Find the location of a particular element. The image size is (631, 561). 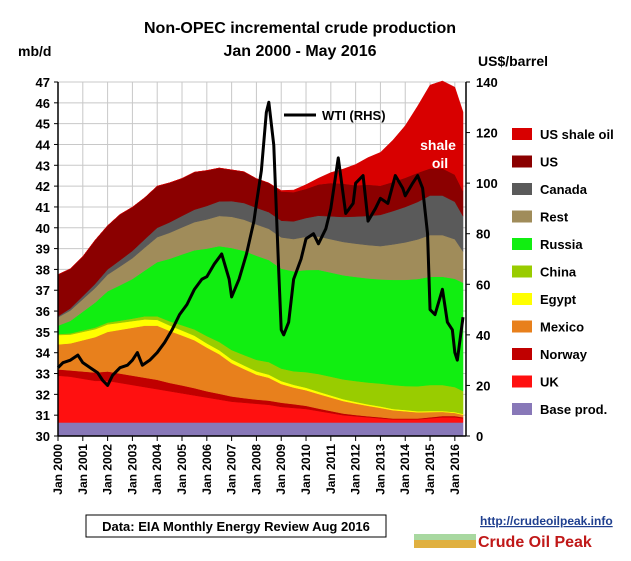

x-tick-label: Jan 2013 is located at coordinates (380, 469).